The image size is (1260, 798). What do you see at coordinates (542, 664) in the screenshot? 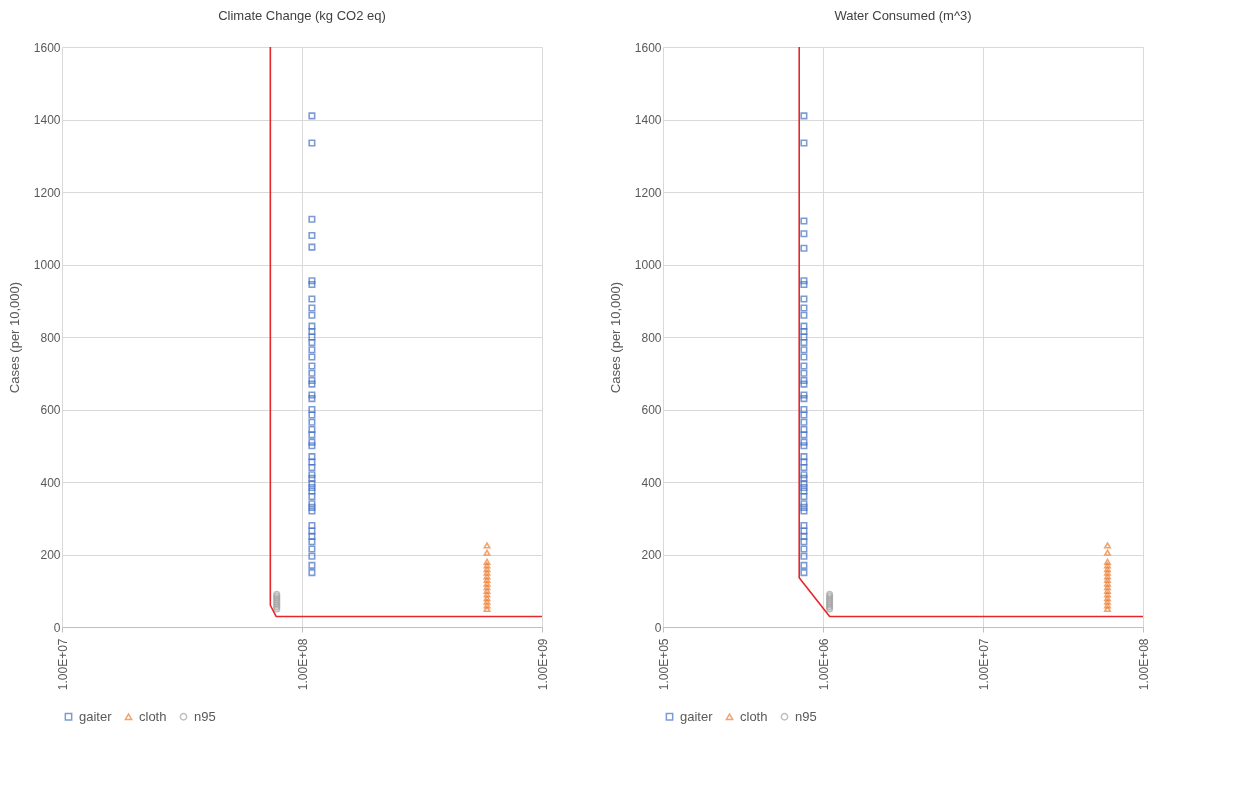
I see `x-tick-label: 1.00E+09` at bounding box center [542, 664].